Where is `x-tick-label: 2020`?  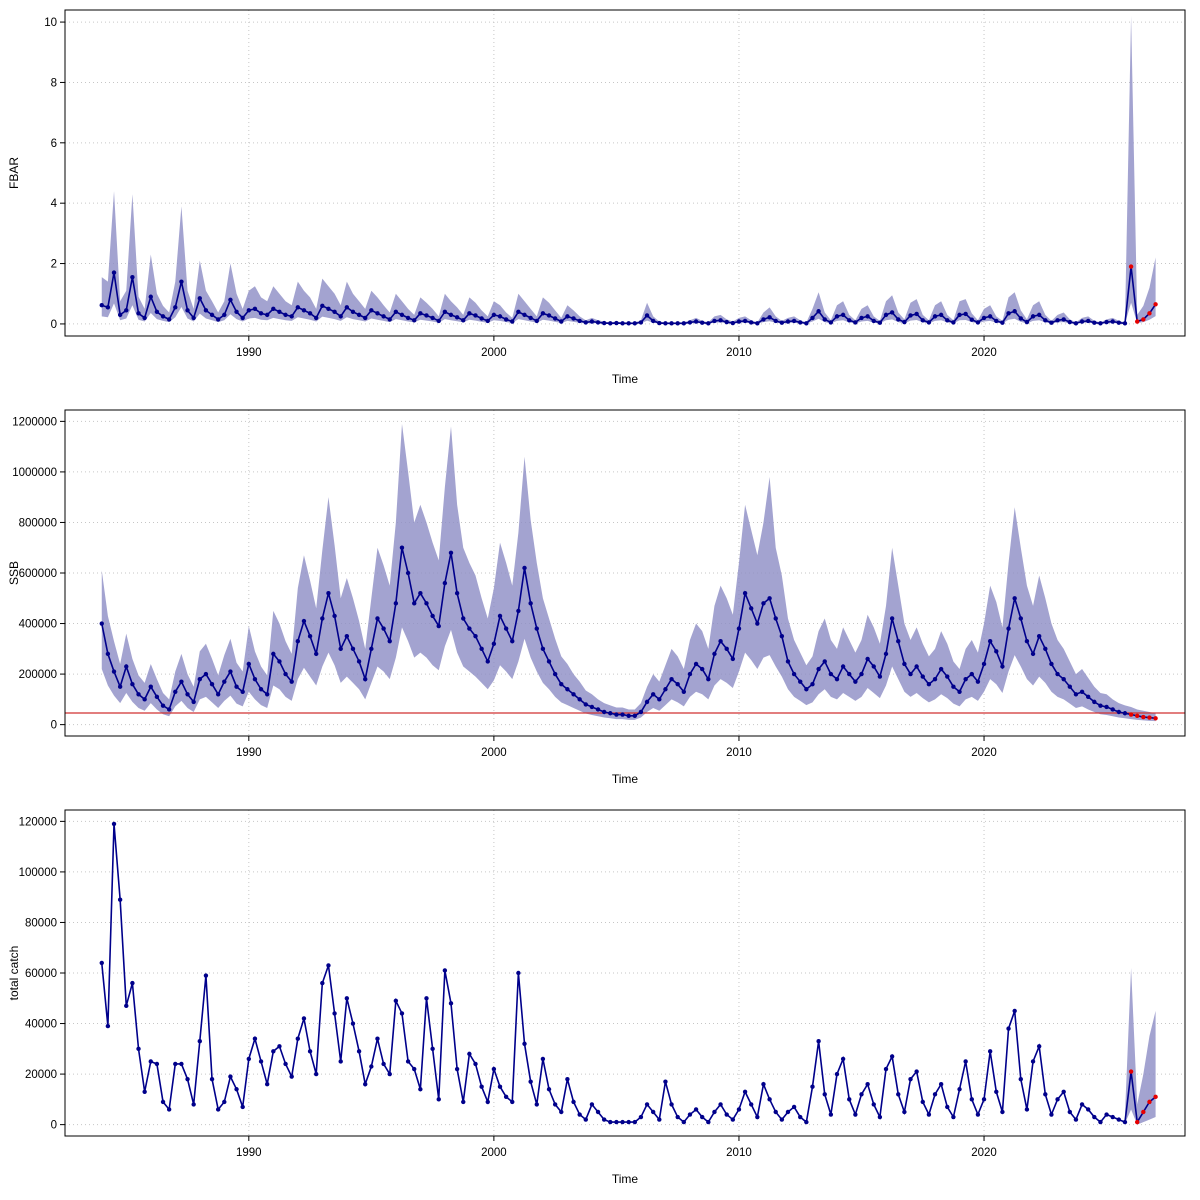 x-tick-label: 2020 is located at coordinates (984, 1153).